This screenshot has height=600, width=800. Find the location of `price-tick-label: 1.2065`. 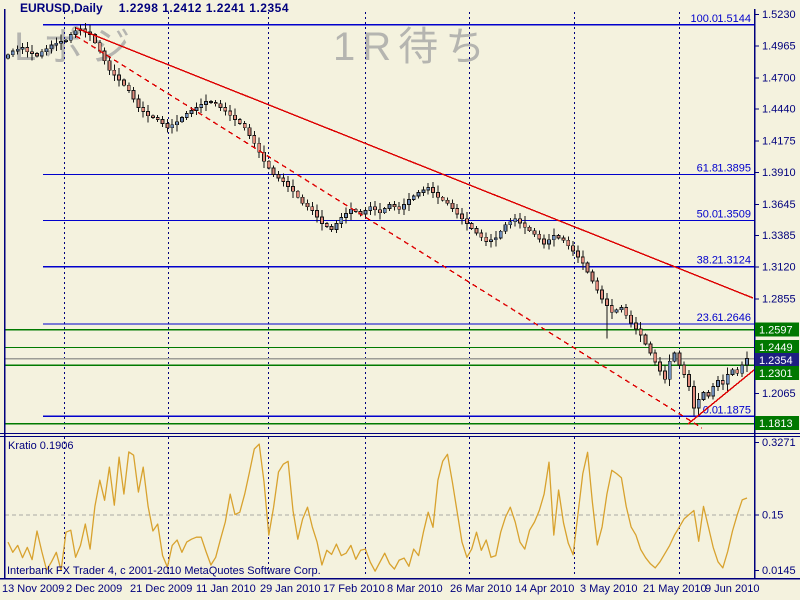

price-tick-label: 1.2065 is located at coordinates (779, 394).